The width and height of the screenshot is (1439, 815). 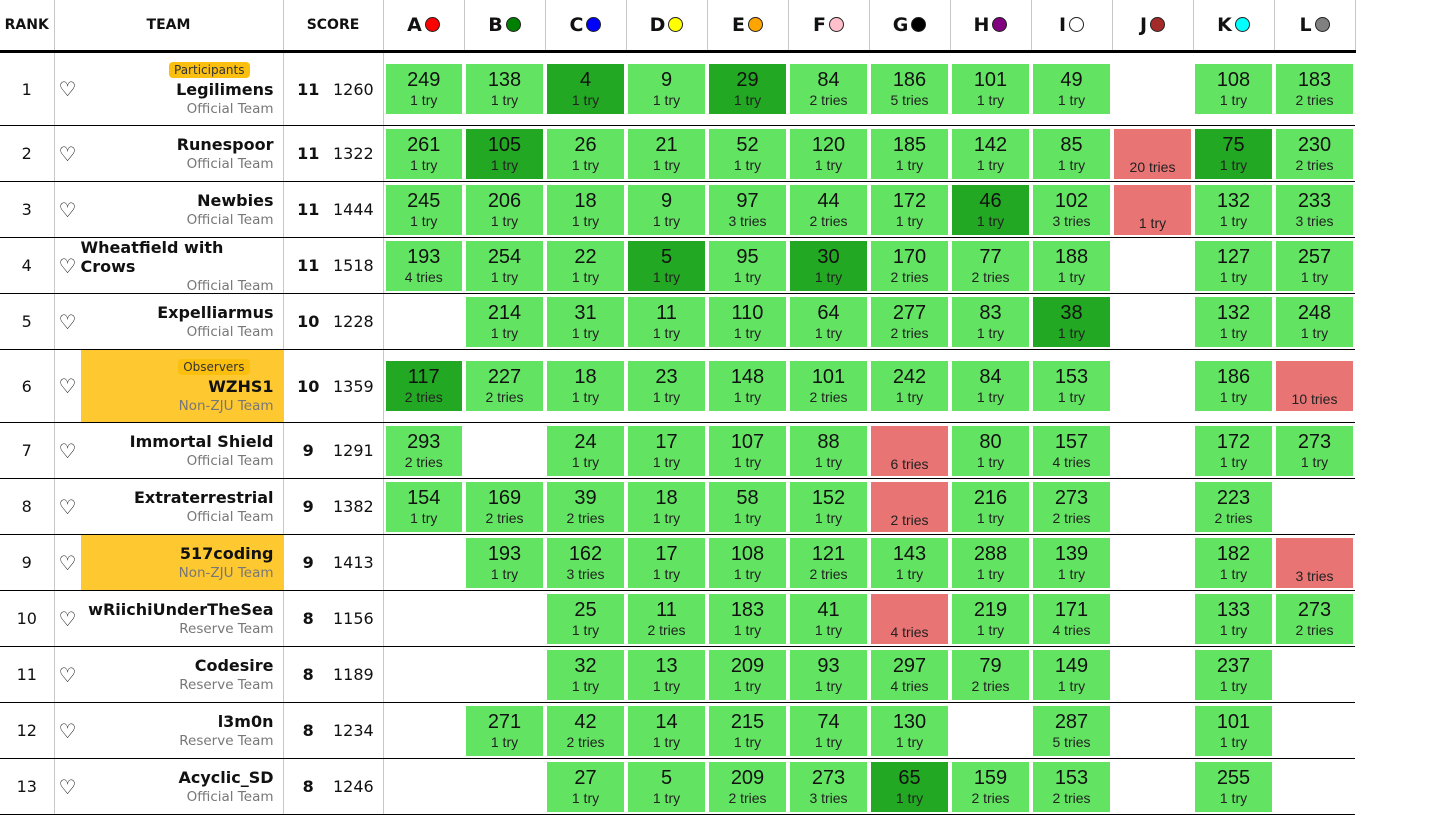 What do you see at coordinates (215, 312) in the screenshot?
I see `team-name: Expelliarmus` at bounding box center [215, 312].